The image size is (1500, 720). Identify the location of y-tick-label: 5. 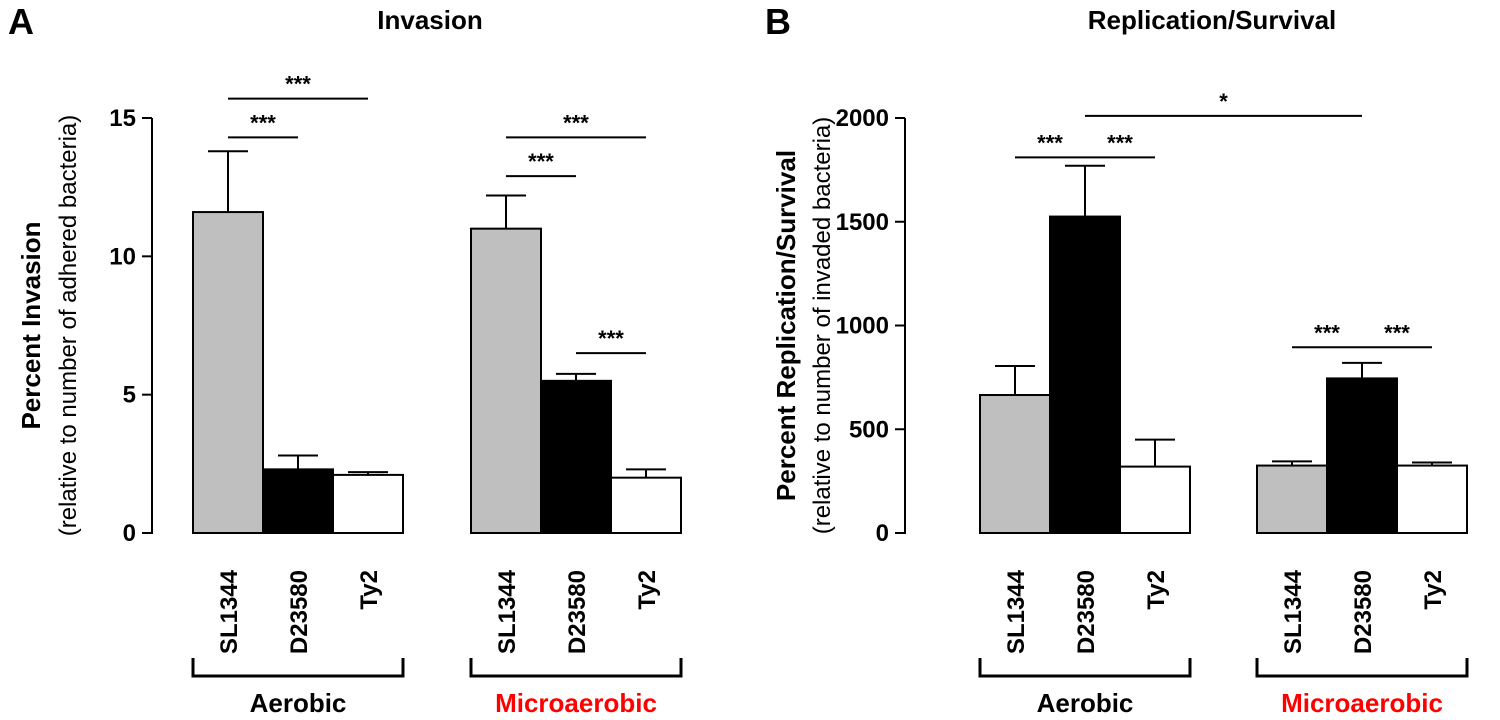
(129, 395).